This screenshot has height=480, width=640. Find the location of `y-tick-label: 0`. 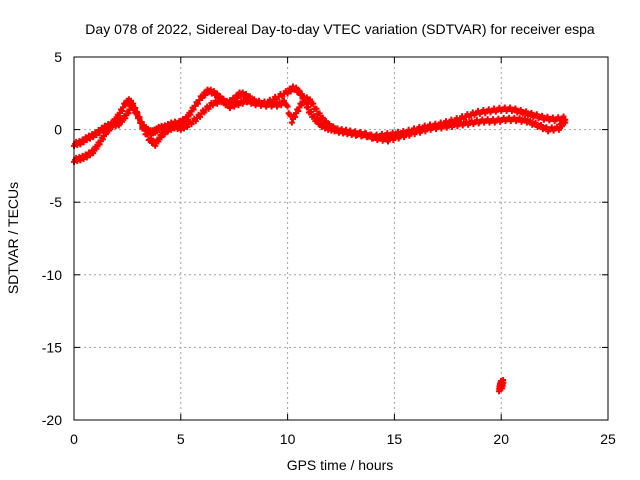

y-tick-label: 0 is located at coordinates (58, 130).